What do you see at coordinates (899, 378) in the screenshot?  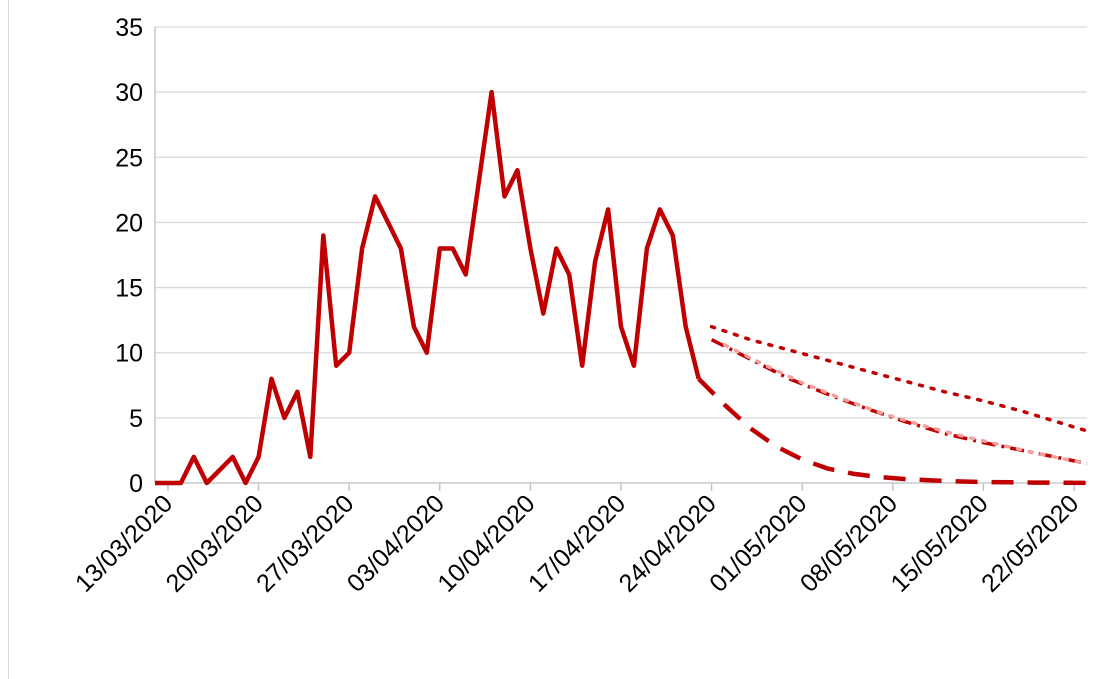 I see `series-line-3-dotted` at bounding box center [899, 378].